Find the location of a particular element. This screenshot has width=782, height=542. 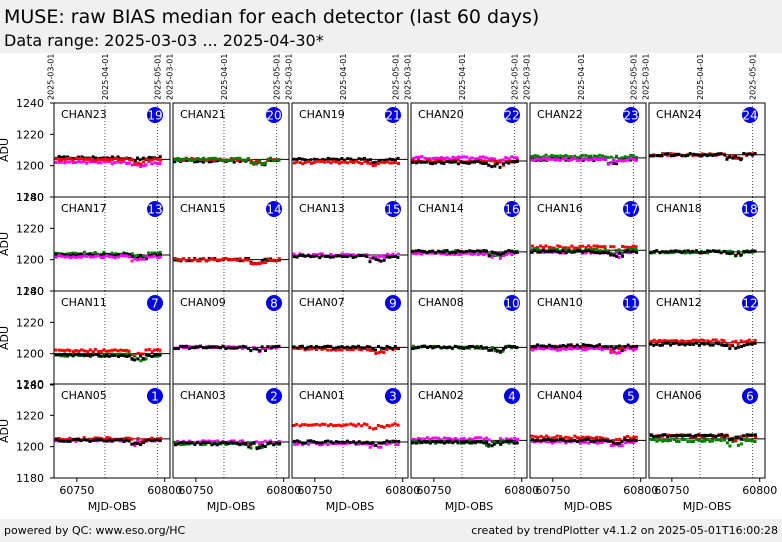

top-date-label: 2025-04-01 is located at coordinates (581, 77).